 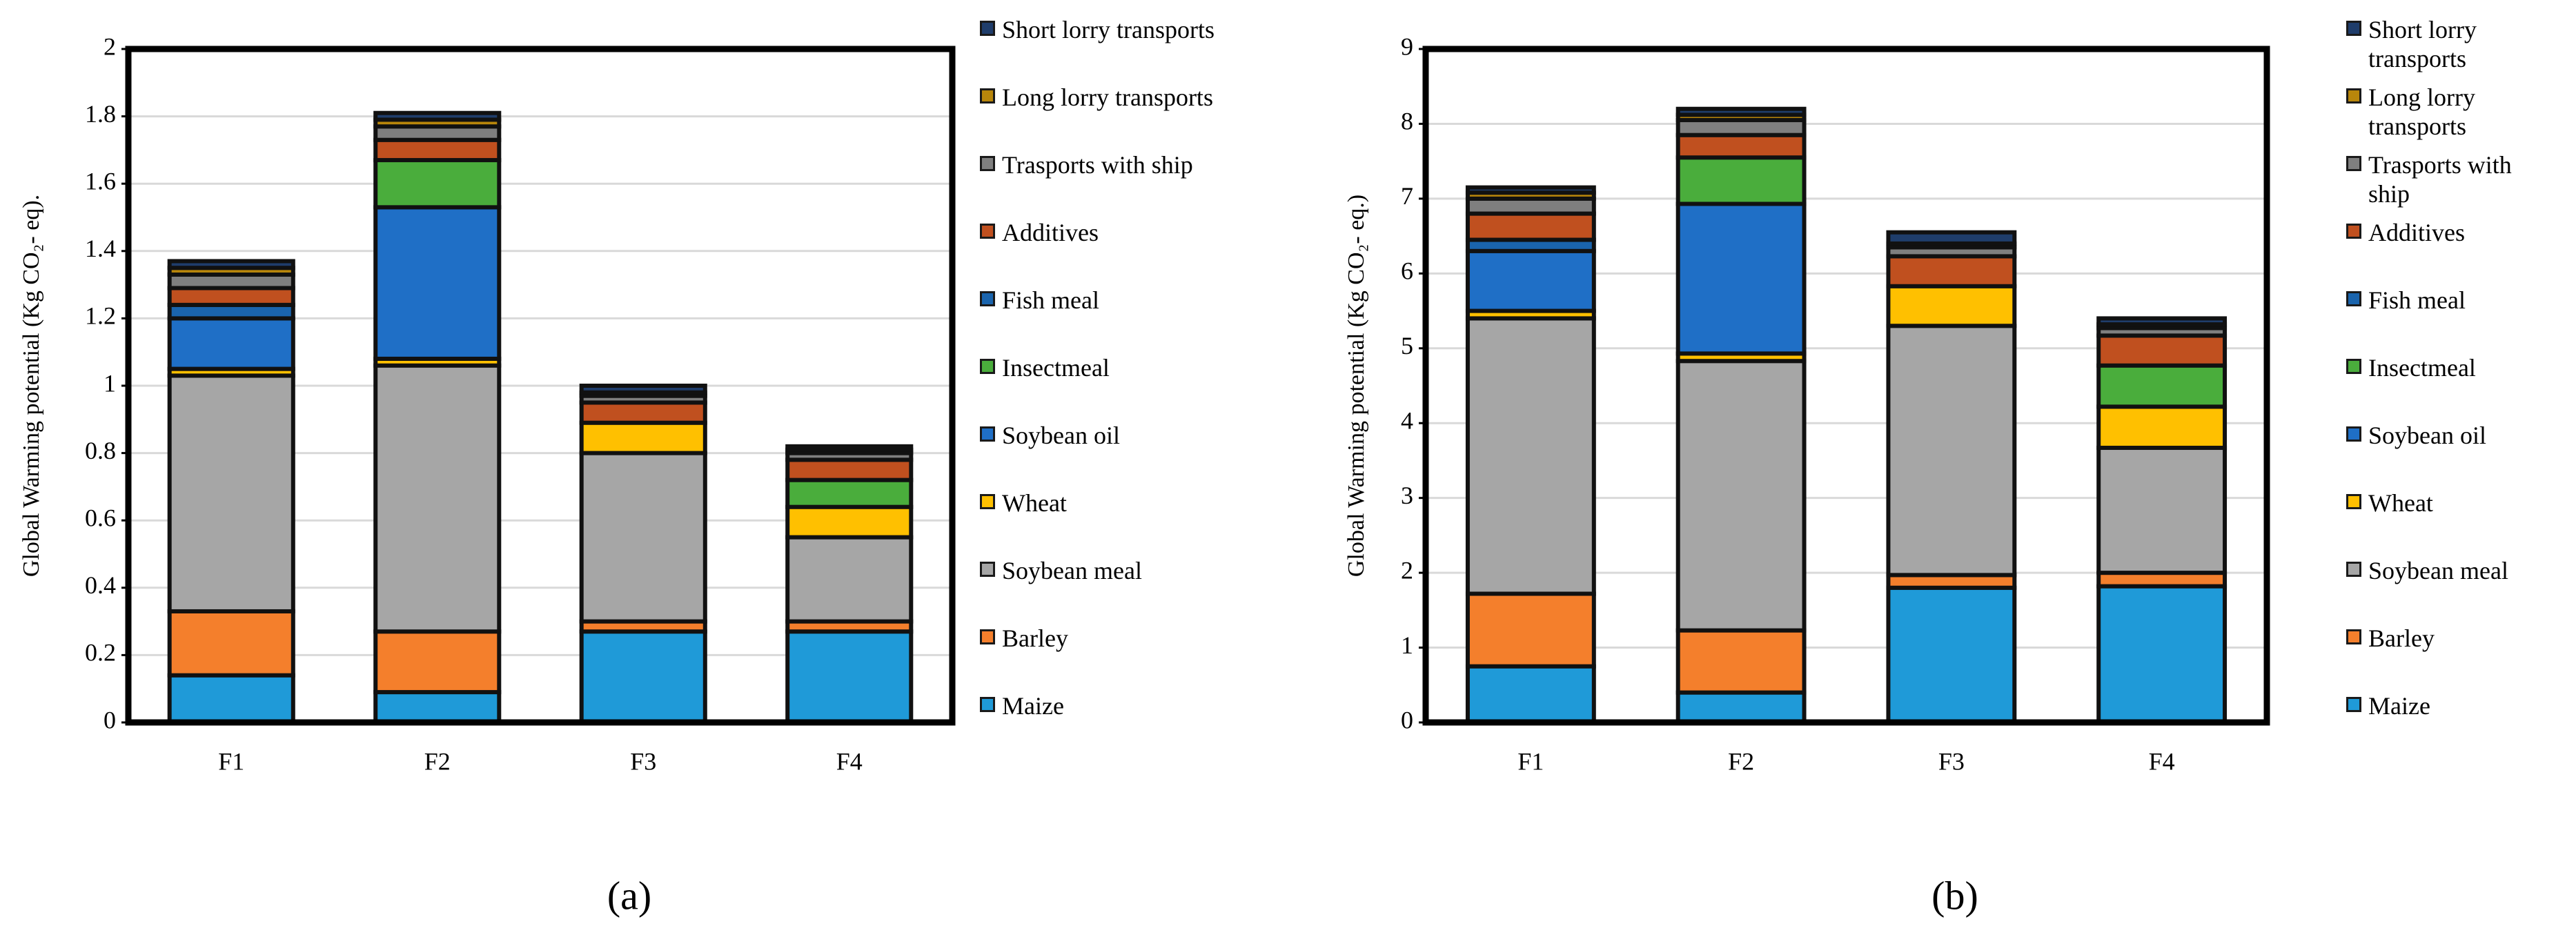 I want to click on legend-label: Fish meal, so click(x=1050, y=300).